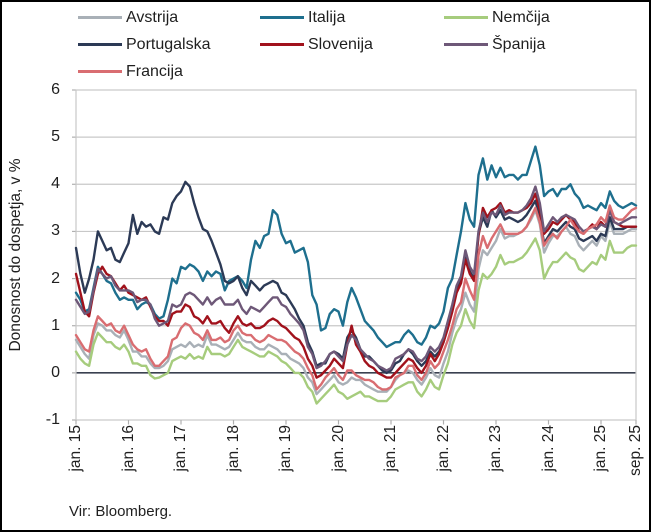  What do you see at coordinates (352, 17) in the screenshot?
I see `legend-item-italija: Italija` at bounding box center [352, 17].